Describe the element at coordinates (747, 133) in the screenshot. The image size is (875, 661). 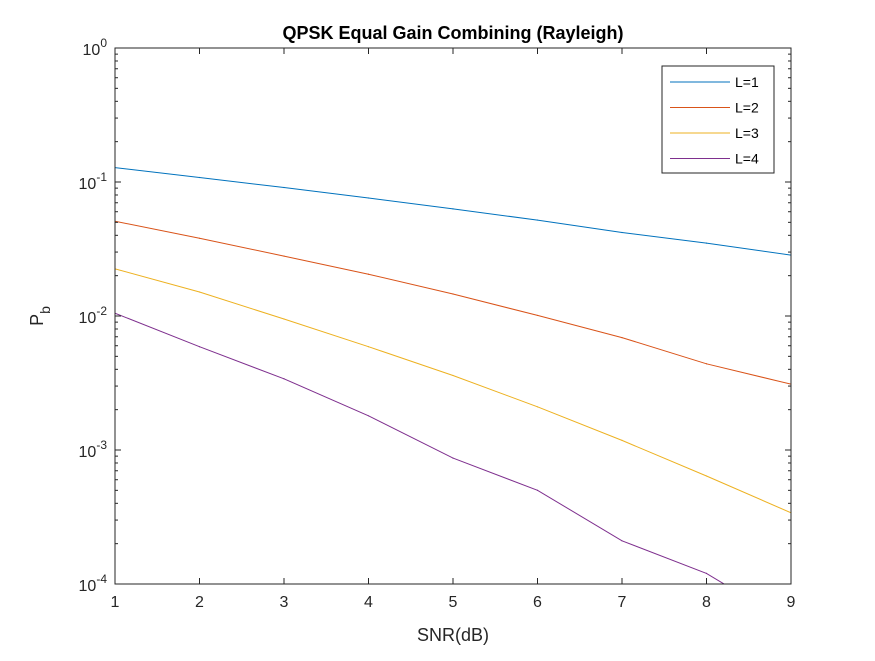
I see `legend-label: L=3` at that location.